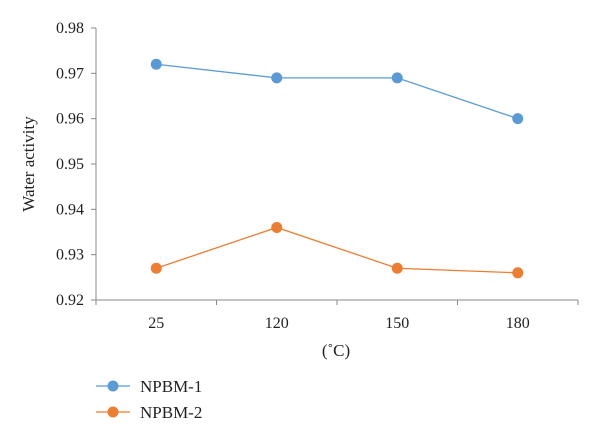  What do you see at coordinates (518, 323) in the screenshot?
I see `x-tick-label: 180` at bounding box center [518, 323].